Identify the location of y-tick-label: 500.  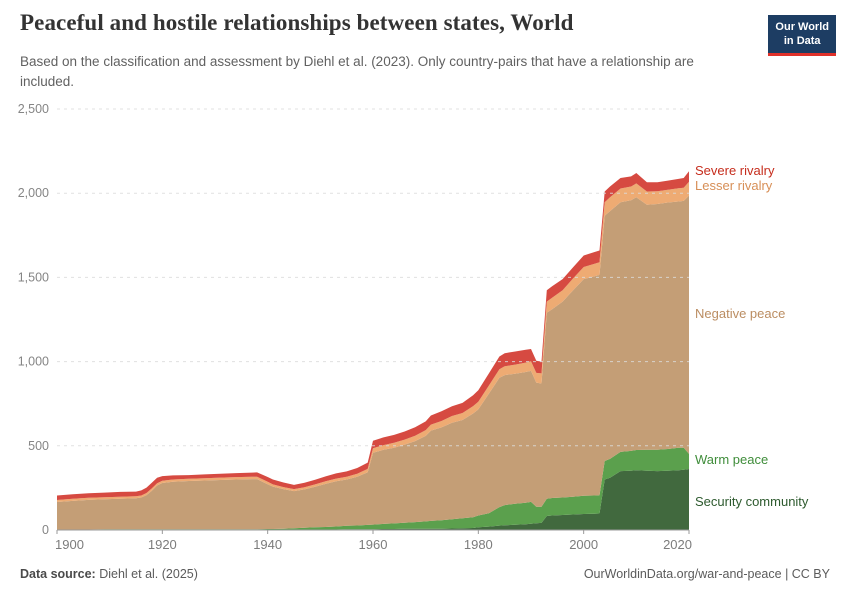
(38, 446).